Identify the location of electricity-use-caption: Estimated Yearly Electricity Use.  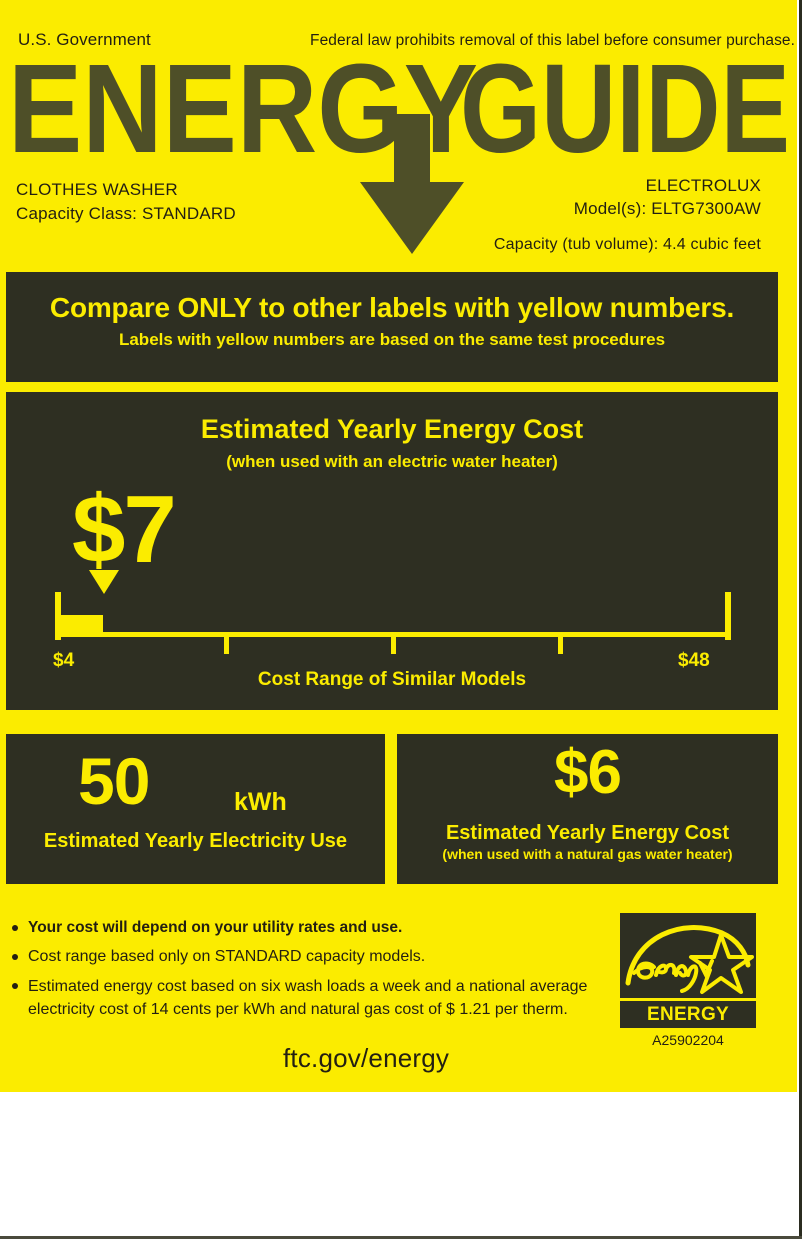
(195, 841).